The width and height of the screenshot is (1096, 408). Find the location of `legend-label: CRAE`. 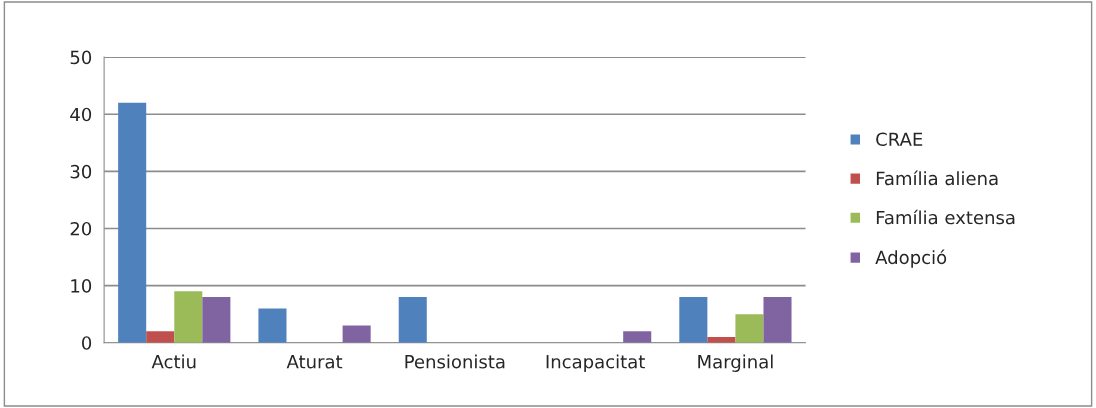

legend-label: CRAE is located at coordinates (899, 139).